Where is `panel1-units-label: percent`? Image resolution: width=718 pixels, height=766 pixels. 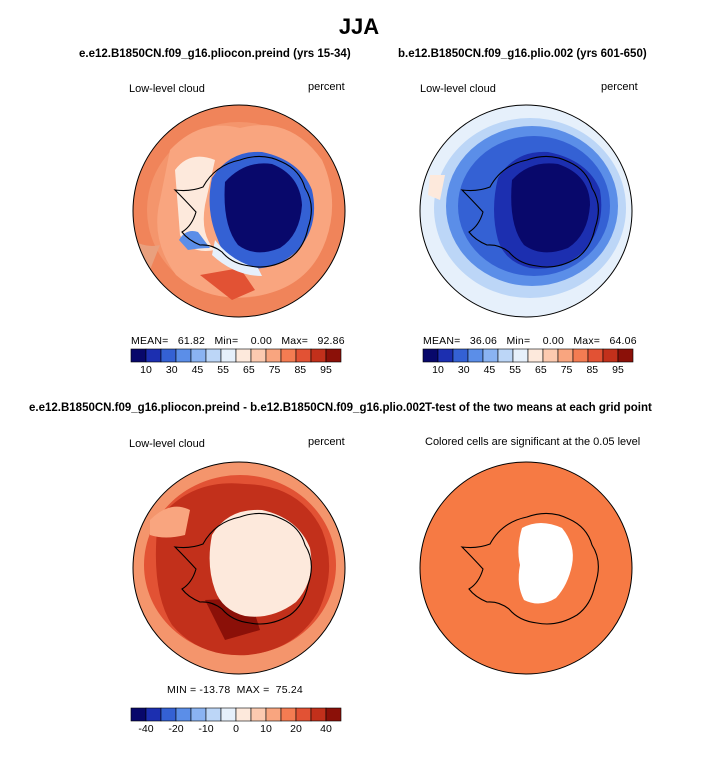 panel1-units-label: percent is located at coordinates (326, 87).